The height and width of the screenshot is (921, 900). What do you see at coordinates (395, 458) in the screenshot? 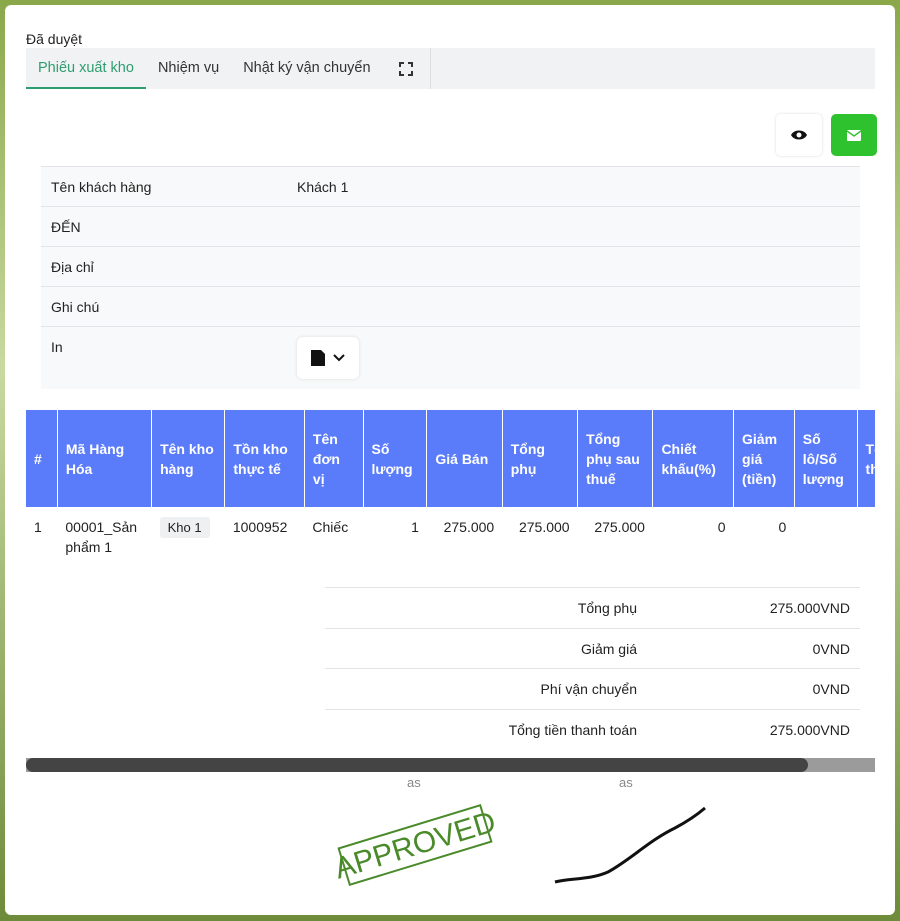
I see `column-header: Số lượng` at bounding box center [395, 458].